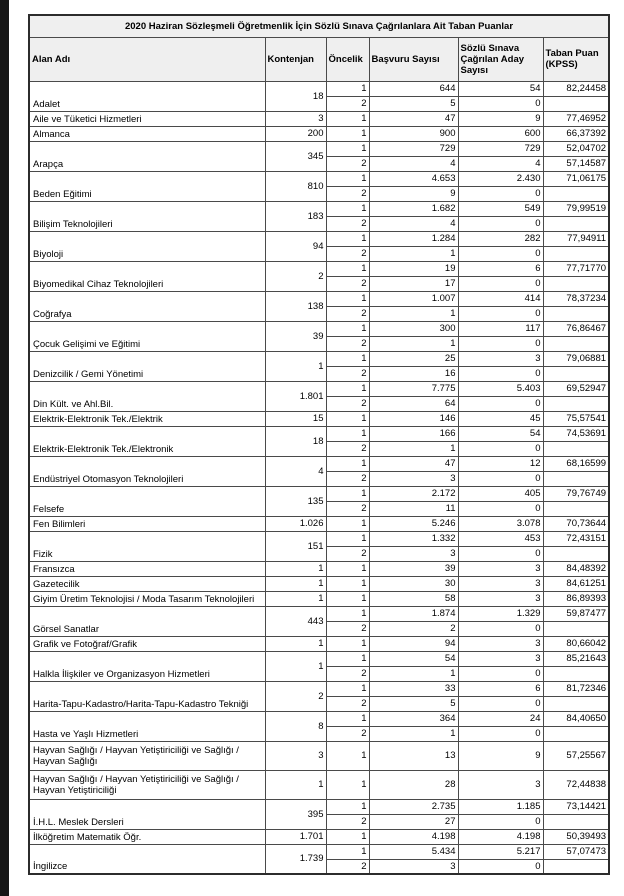 The height and width of the screenshot is (896, 624). Describe the element at coordinates (500, 178) in the screenshot. I see `cagrilan-cell: 2.430` at that location.